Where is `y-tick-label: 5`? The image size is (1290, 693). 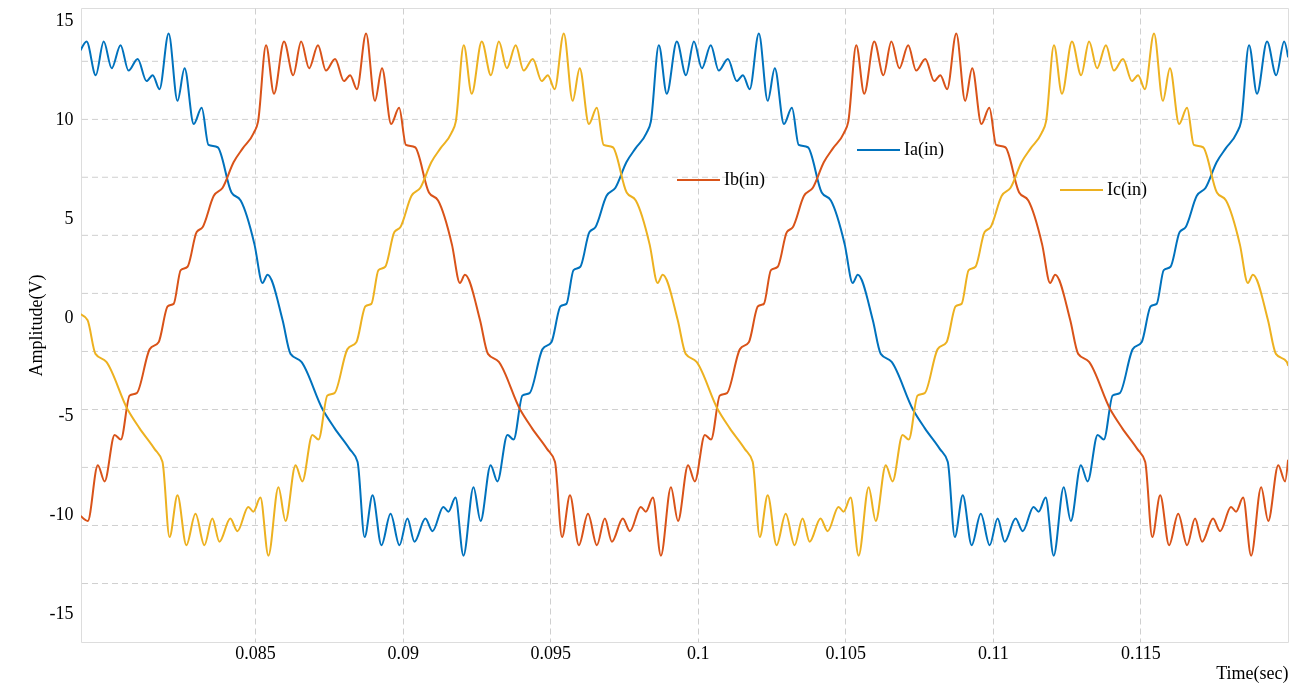 y-tick-label: 5 is located at coordinates (69, 217).